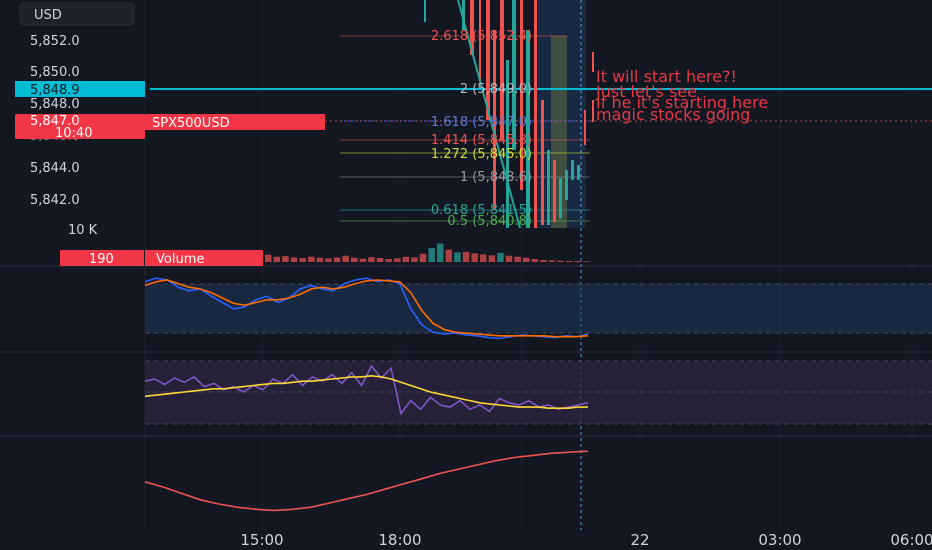 The image size is (932, 550). I want to click on rsi-ma-line, so click(366, 392).